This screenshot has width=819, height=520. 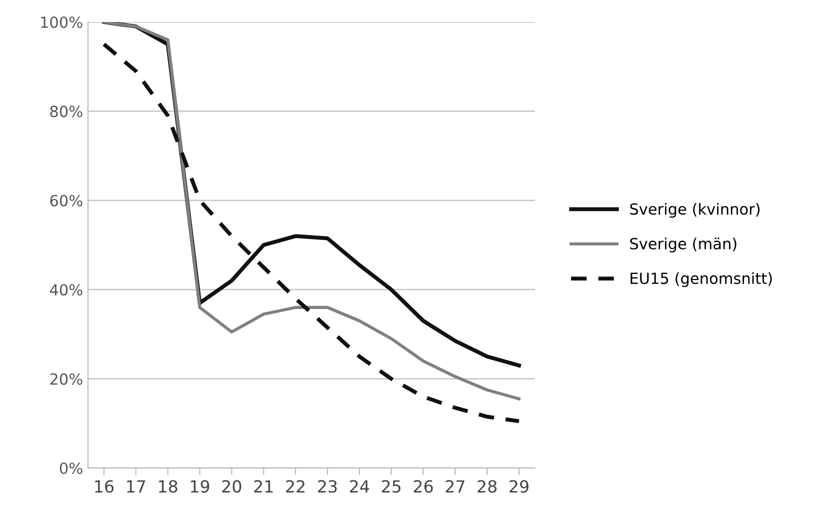 I want to click on legend-label: Sverige (kvinnor), so click(x=695, y=210).